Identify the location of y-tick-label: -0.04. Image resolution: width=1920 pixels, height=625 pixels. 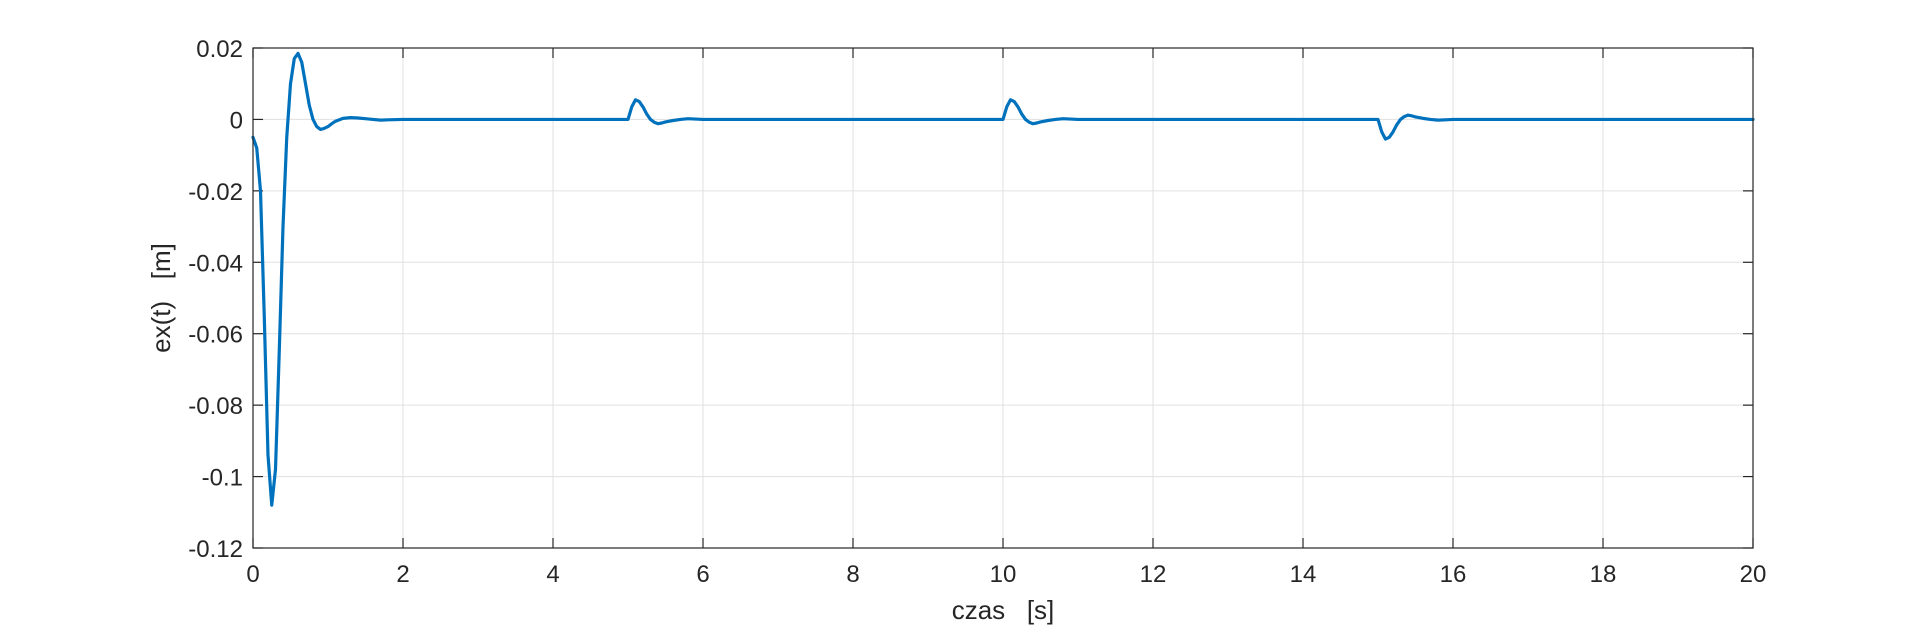
(215, 263).